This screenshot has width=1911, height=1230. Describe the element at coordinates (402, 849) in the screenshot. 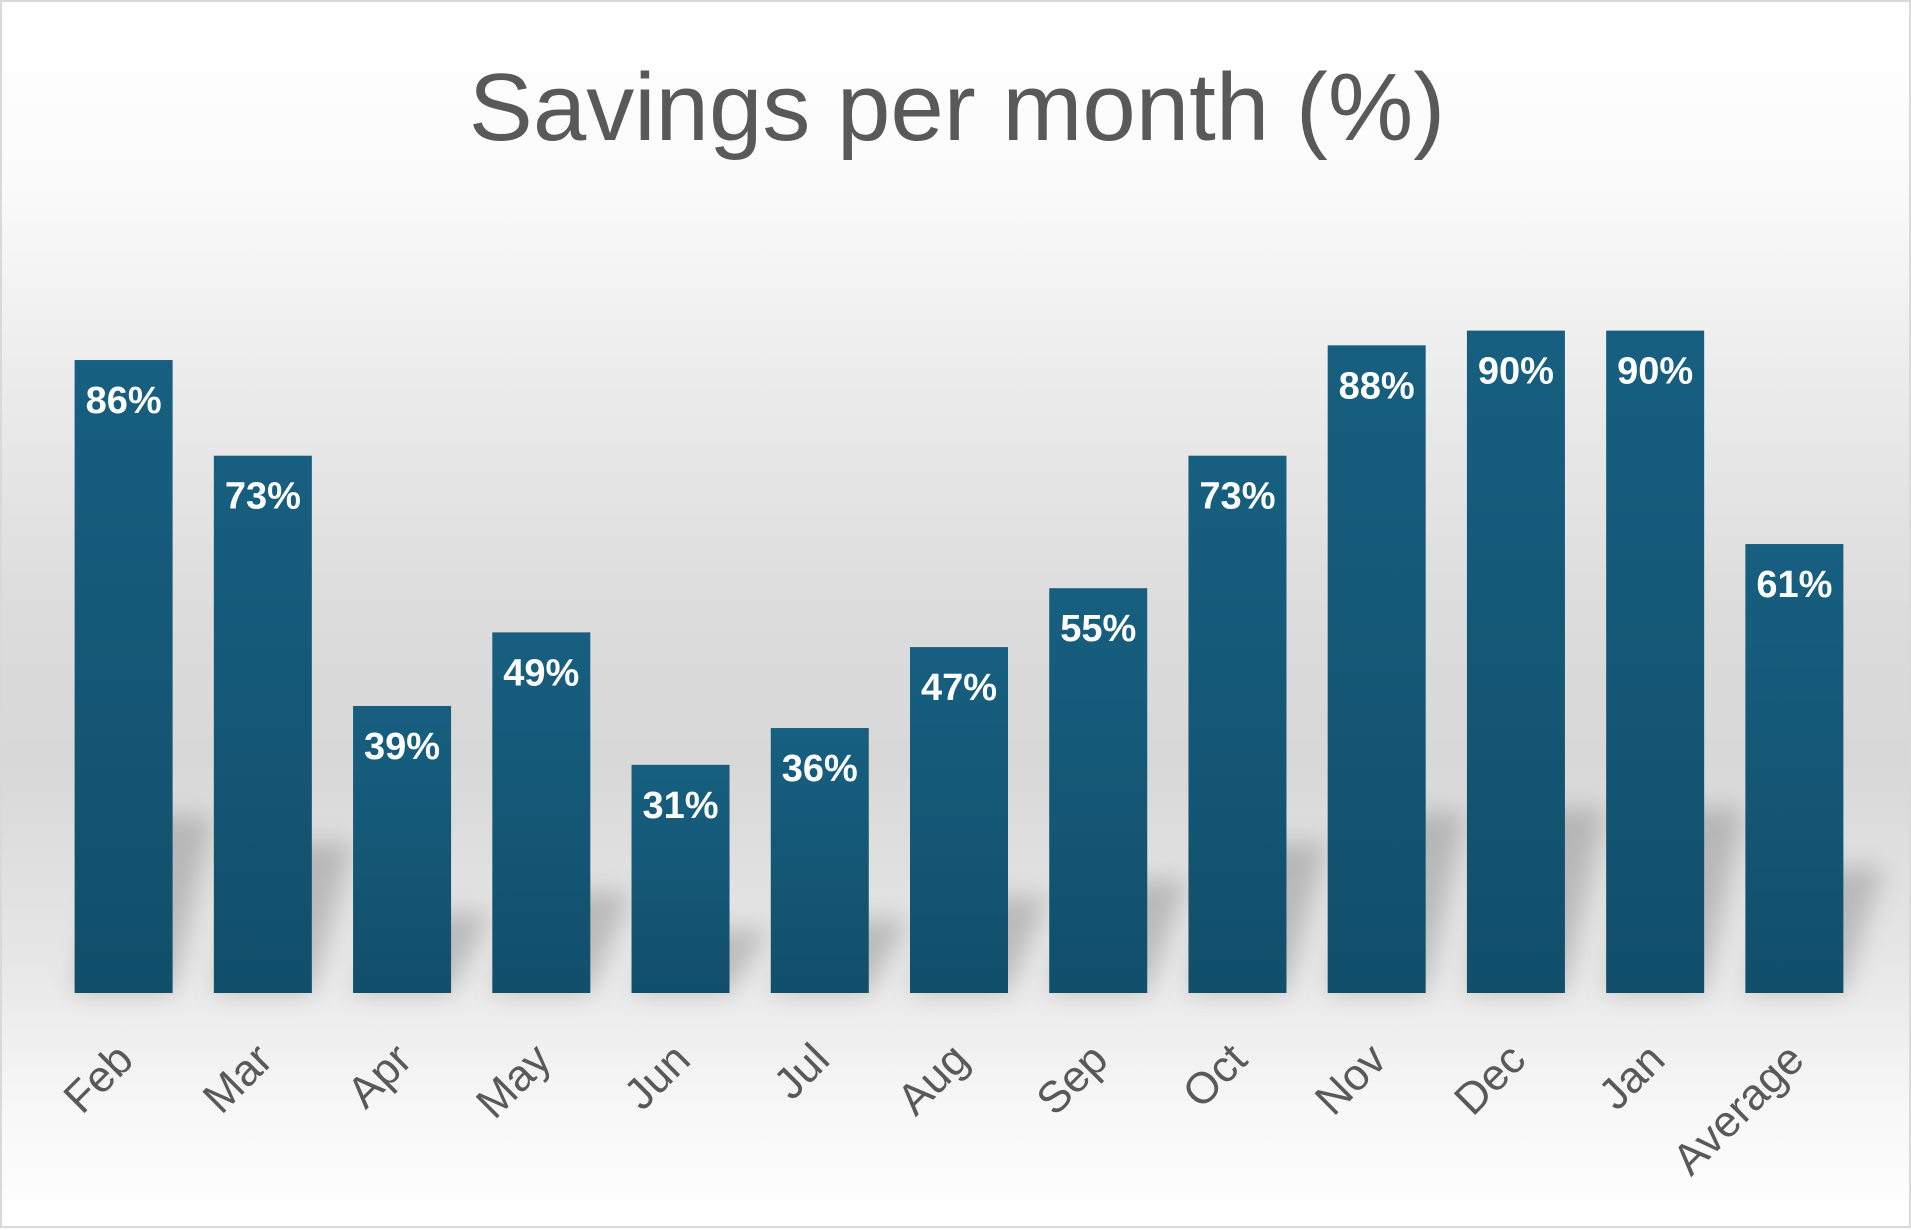

I see `bar-apr` at that location.